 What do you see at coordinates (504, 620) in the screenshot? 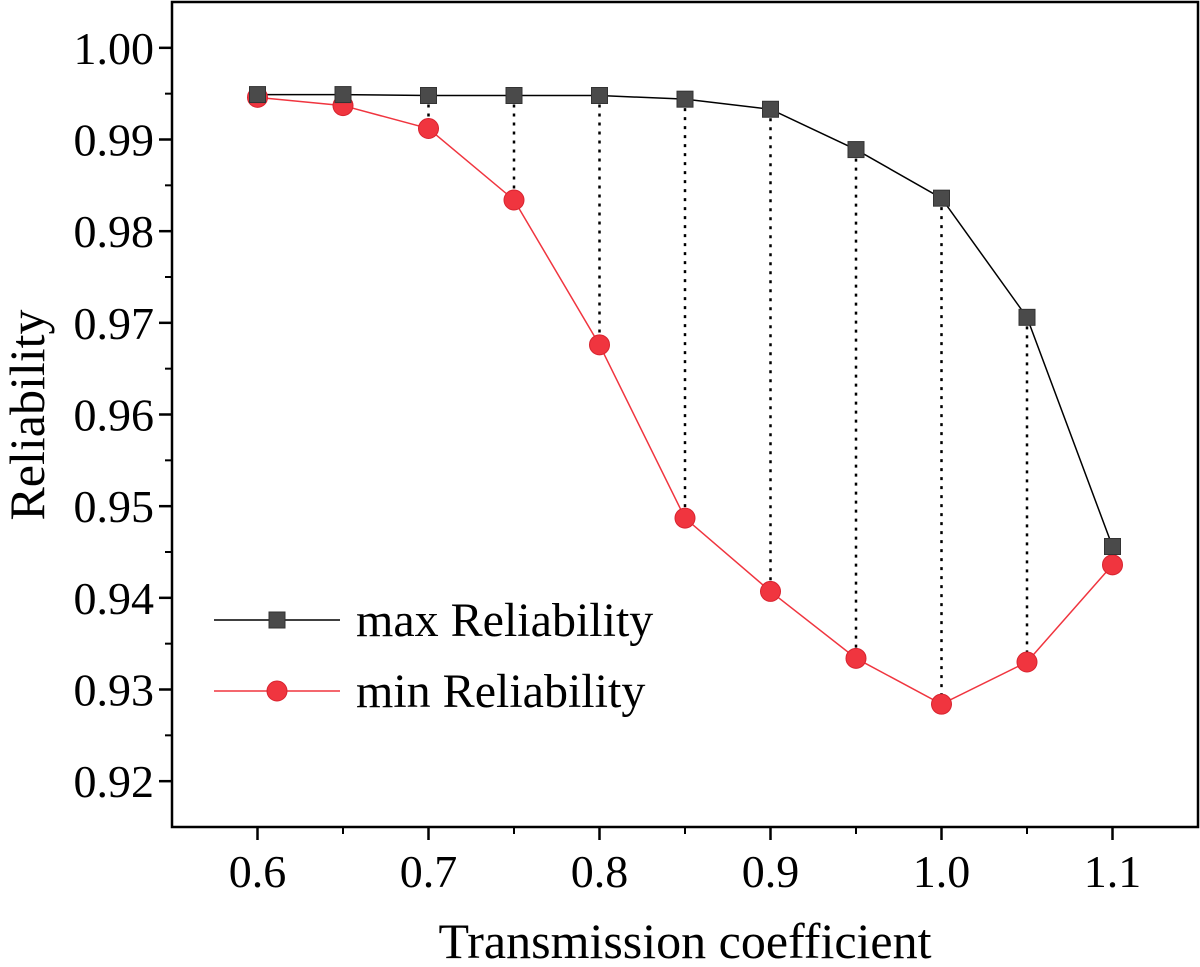
I see `legend-label-max: max Reliability` at bounding box center [504, 620].